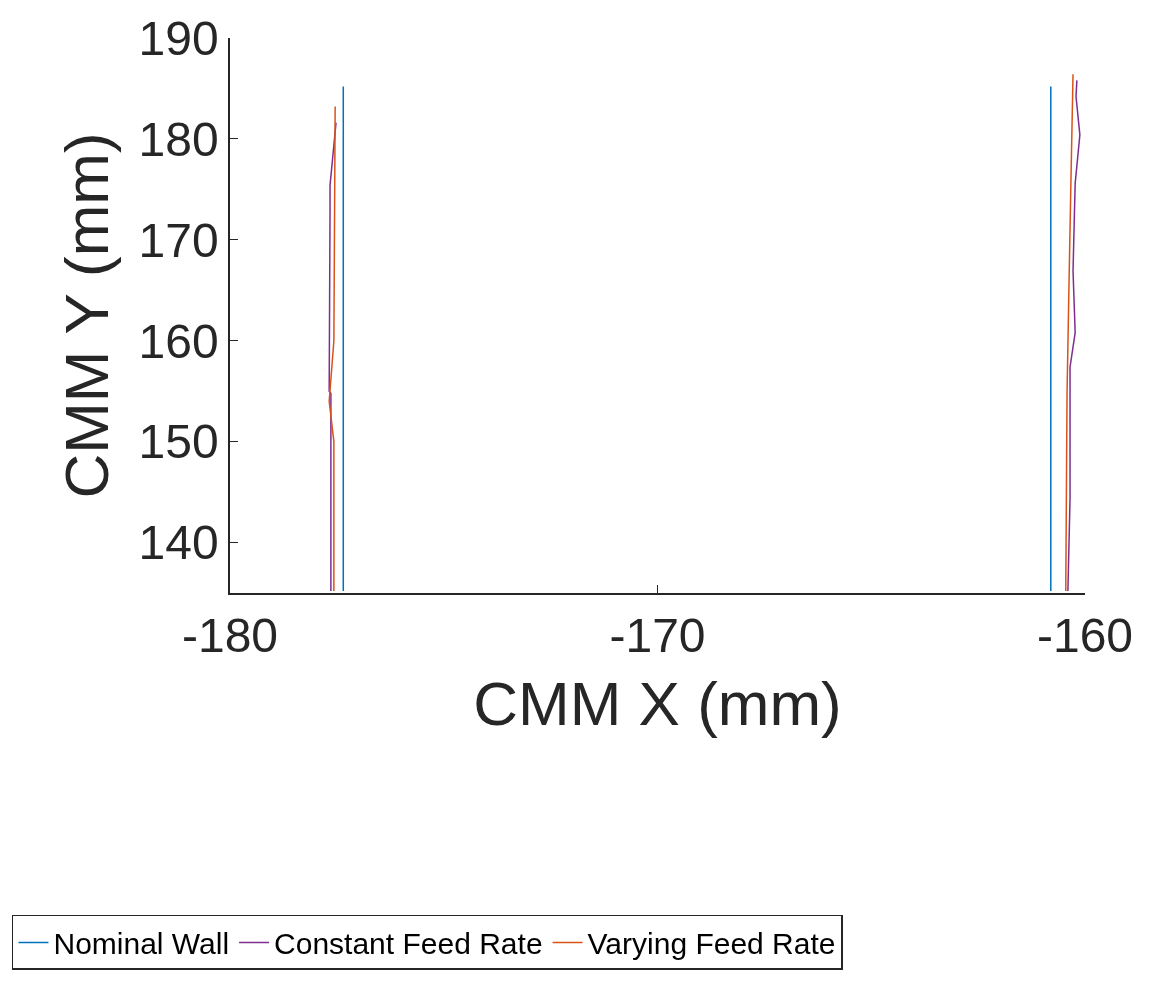  Describe the element at coordinates (178, 543) in the screenshot. I see `y-tick-label: 140` at that location.